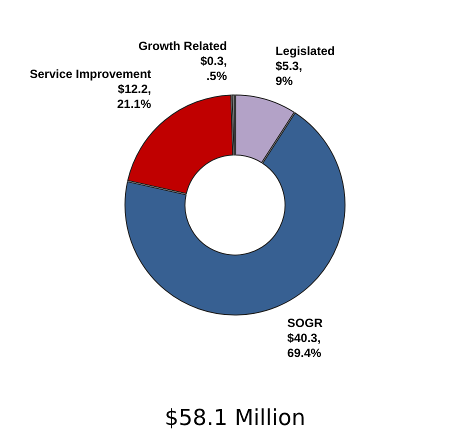 The image size is (471, 448). I want to click on slice-label: Service Improvement, so click(91, 74).